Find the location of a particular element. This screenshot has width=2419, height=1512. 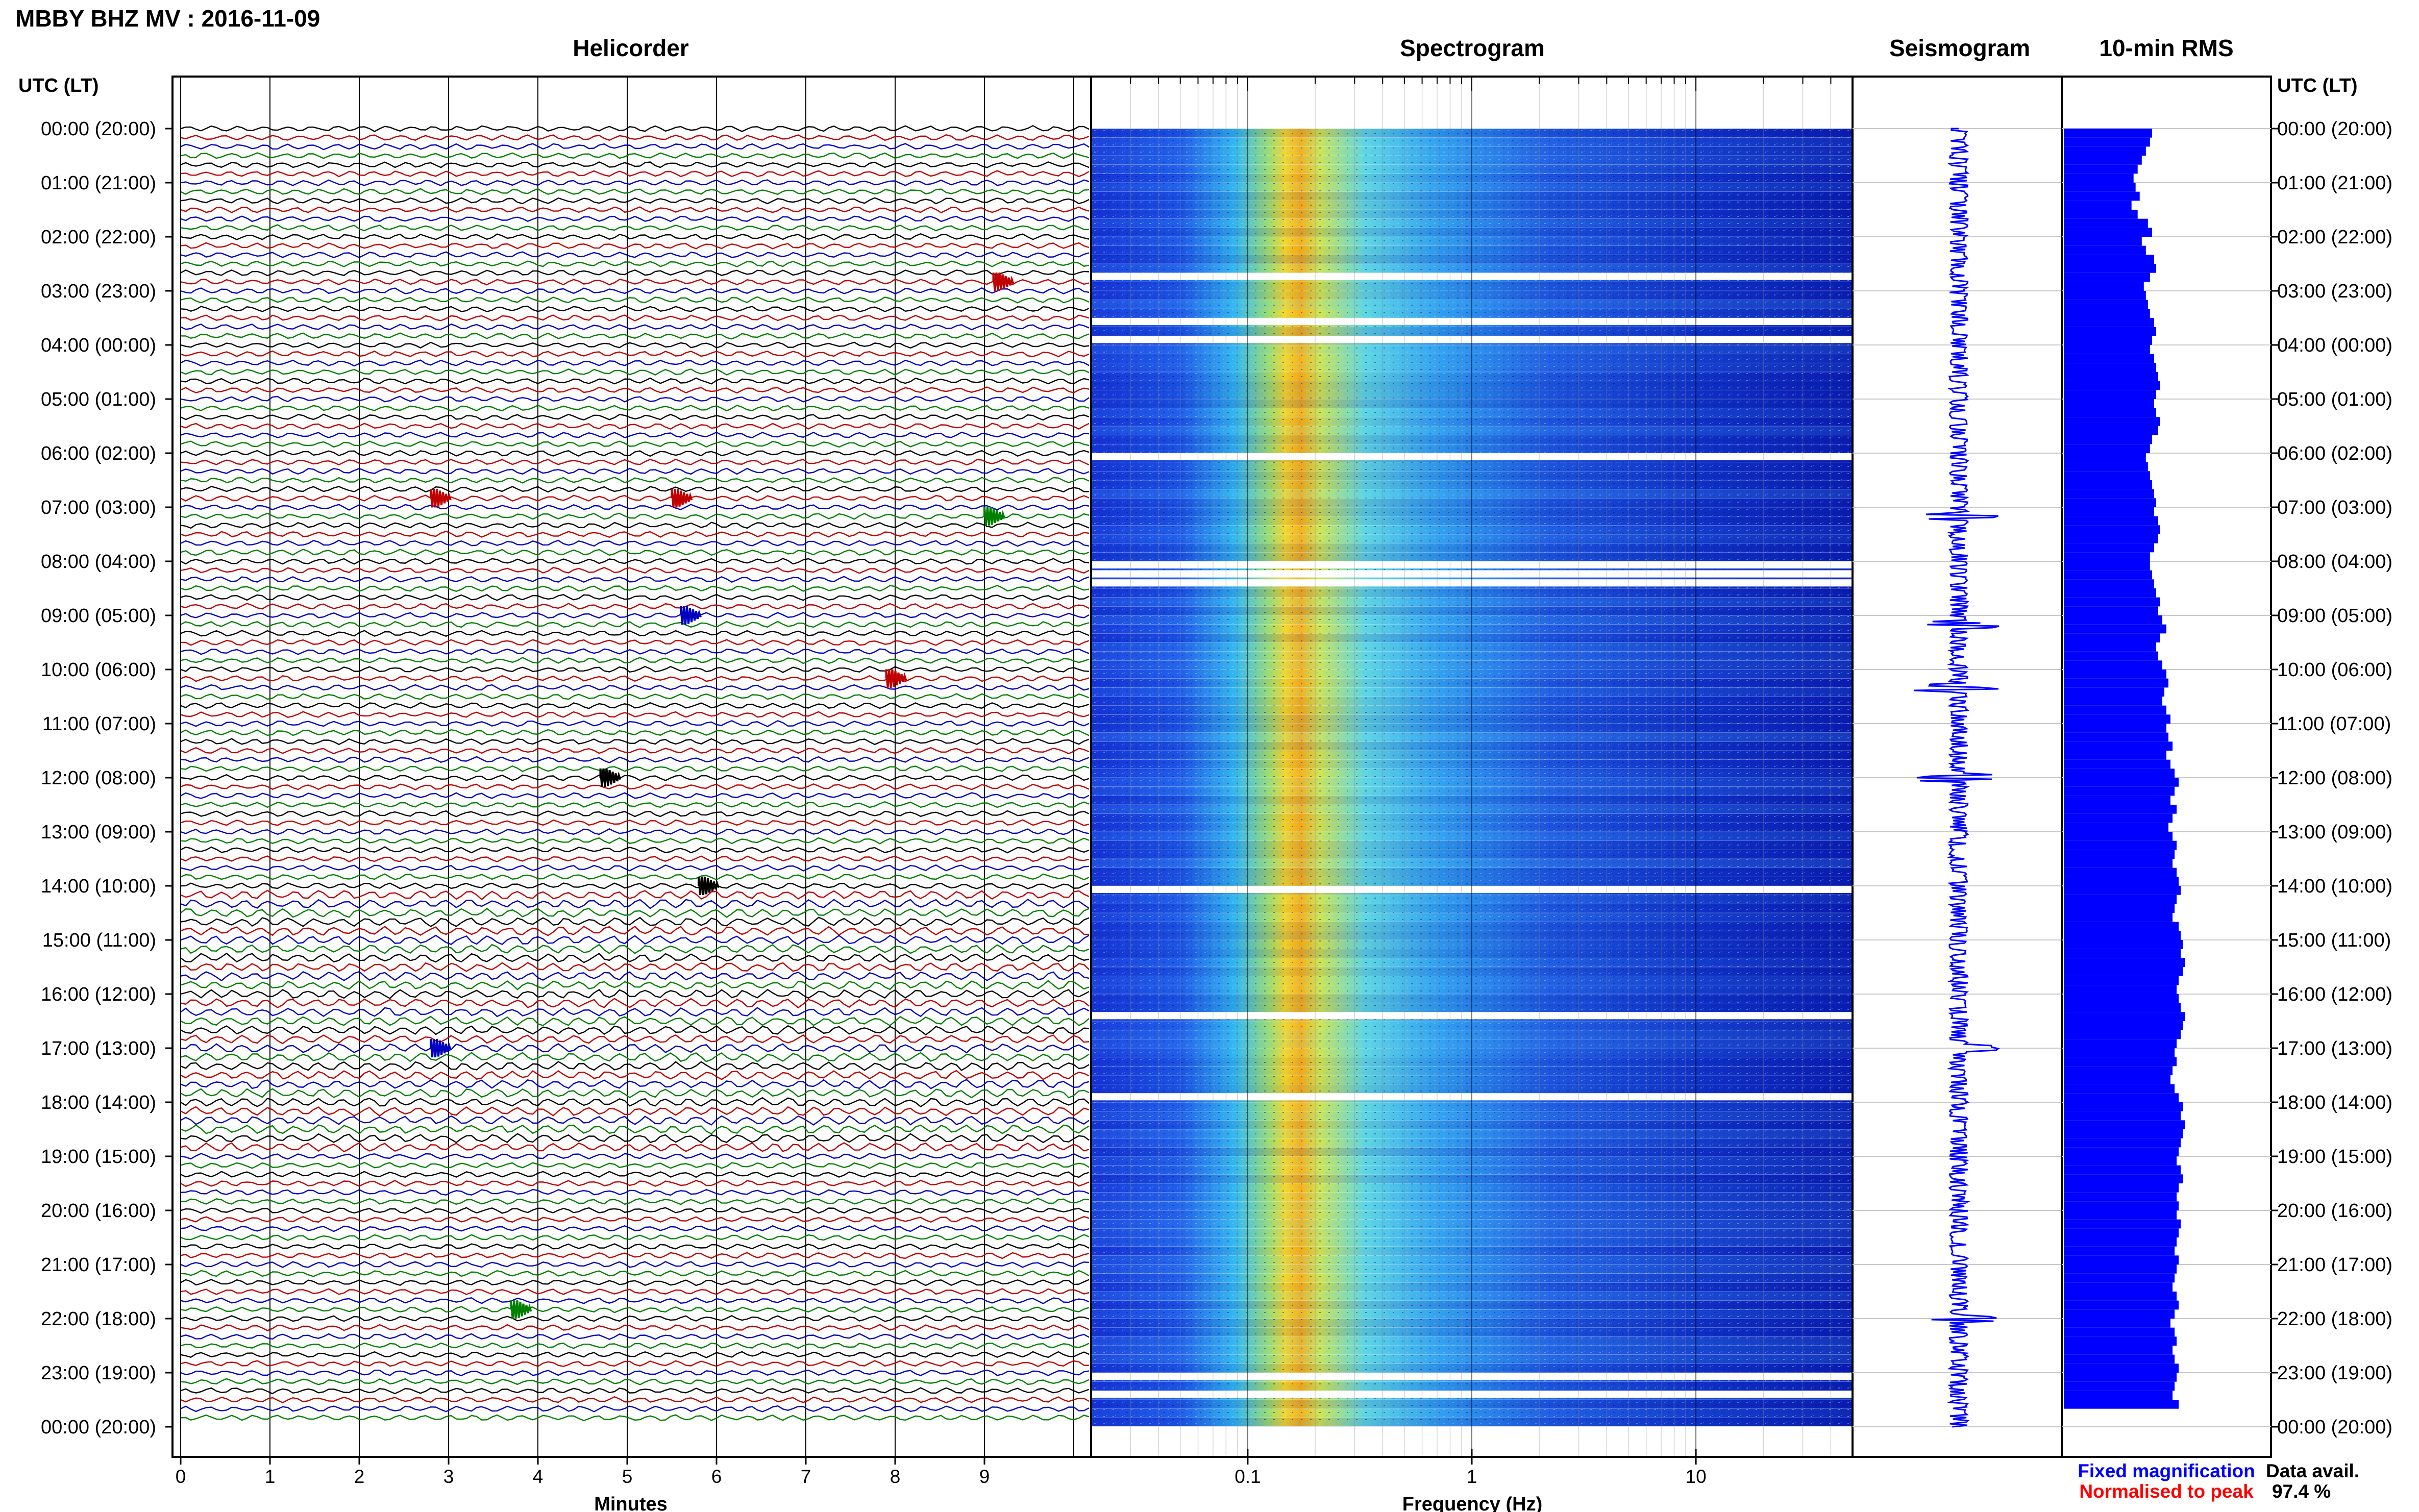

time-label-left: 18:00 (14:00) is located at coordinates (98, 1102).